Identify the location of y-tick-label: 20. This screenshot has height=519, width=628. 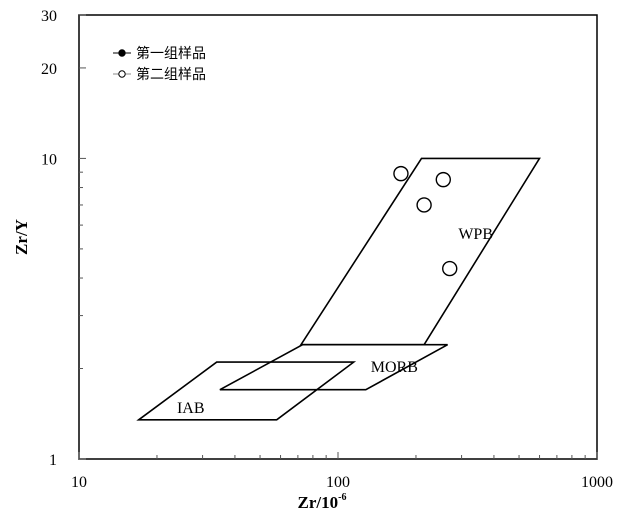
(49, 69).